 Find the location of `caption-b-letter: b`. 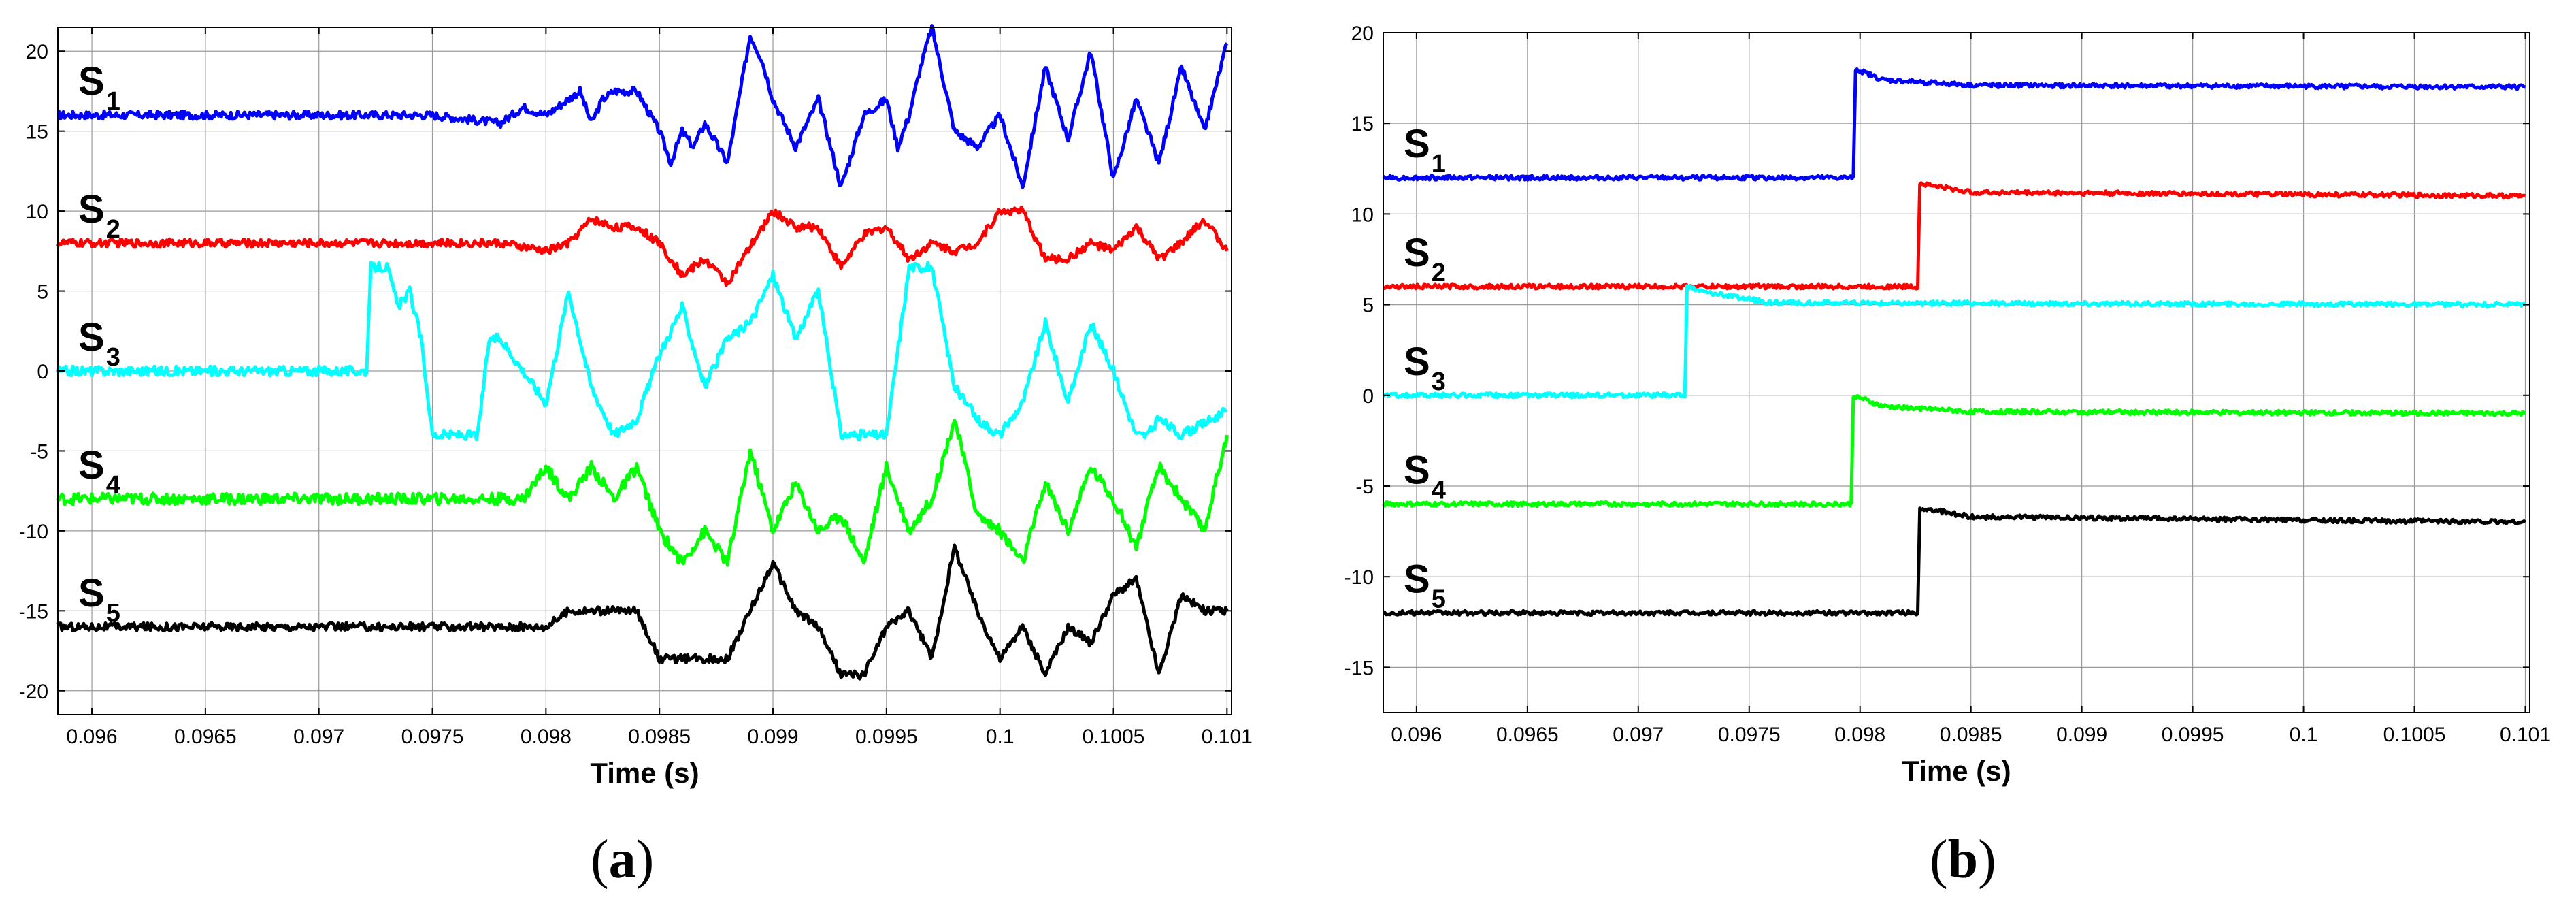

caption-b-letter: b is located at coordinates (1963, 860).